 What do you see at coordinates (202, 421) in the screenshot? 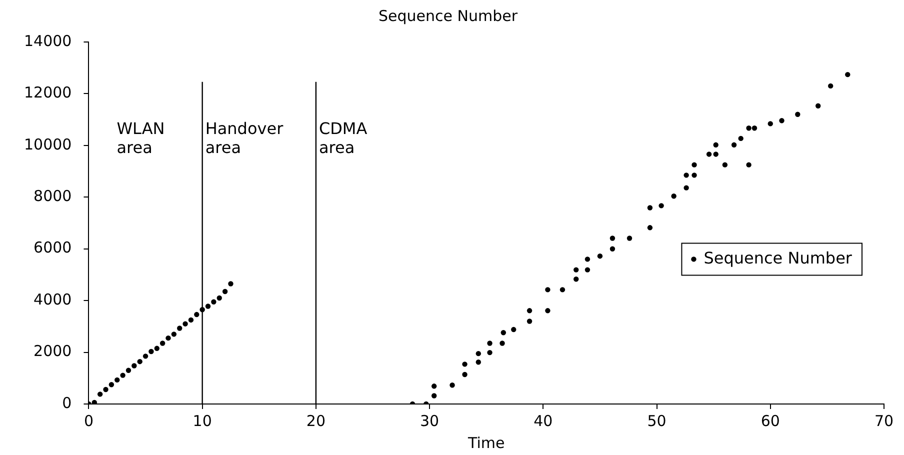
I see `x-tick-label: 10` at bounding box center [202, 421].